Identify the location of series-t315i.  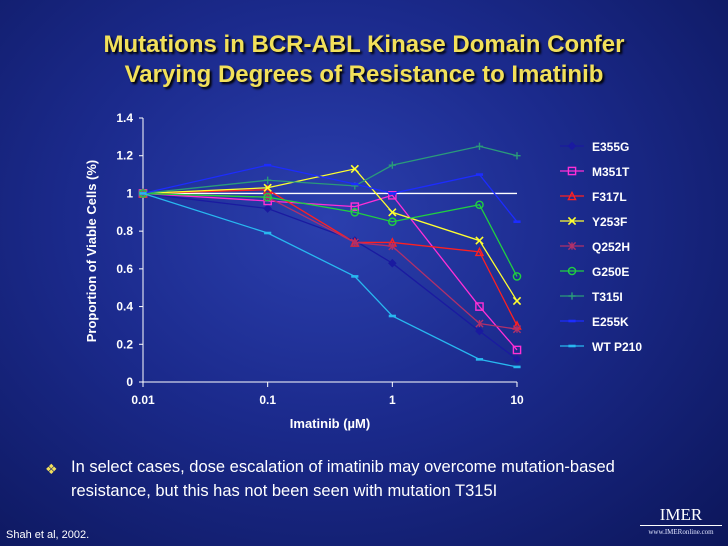
(330, 170).